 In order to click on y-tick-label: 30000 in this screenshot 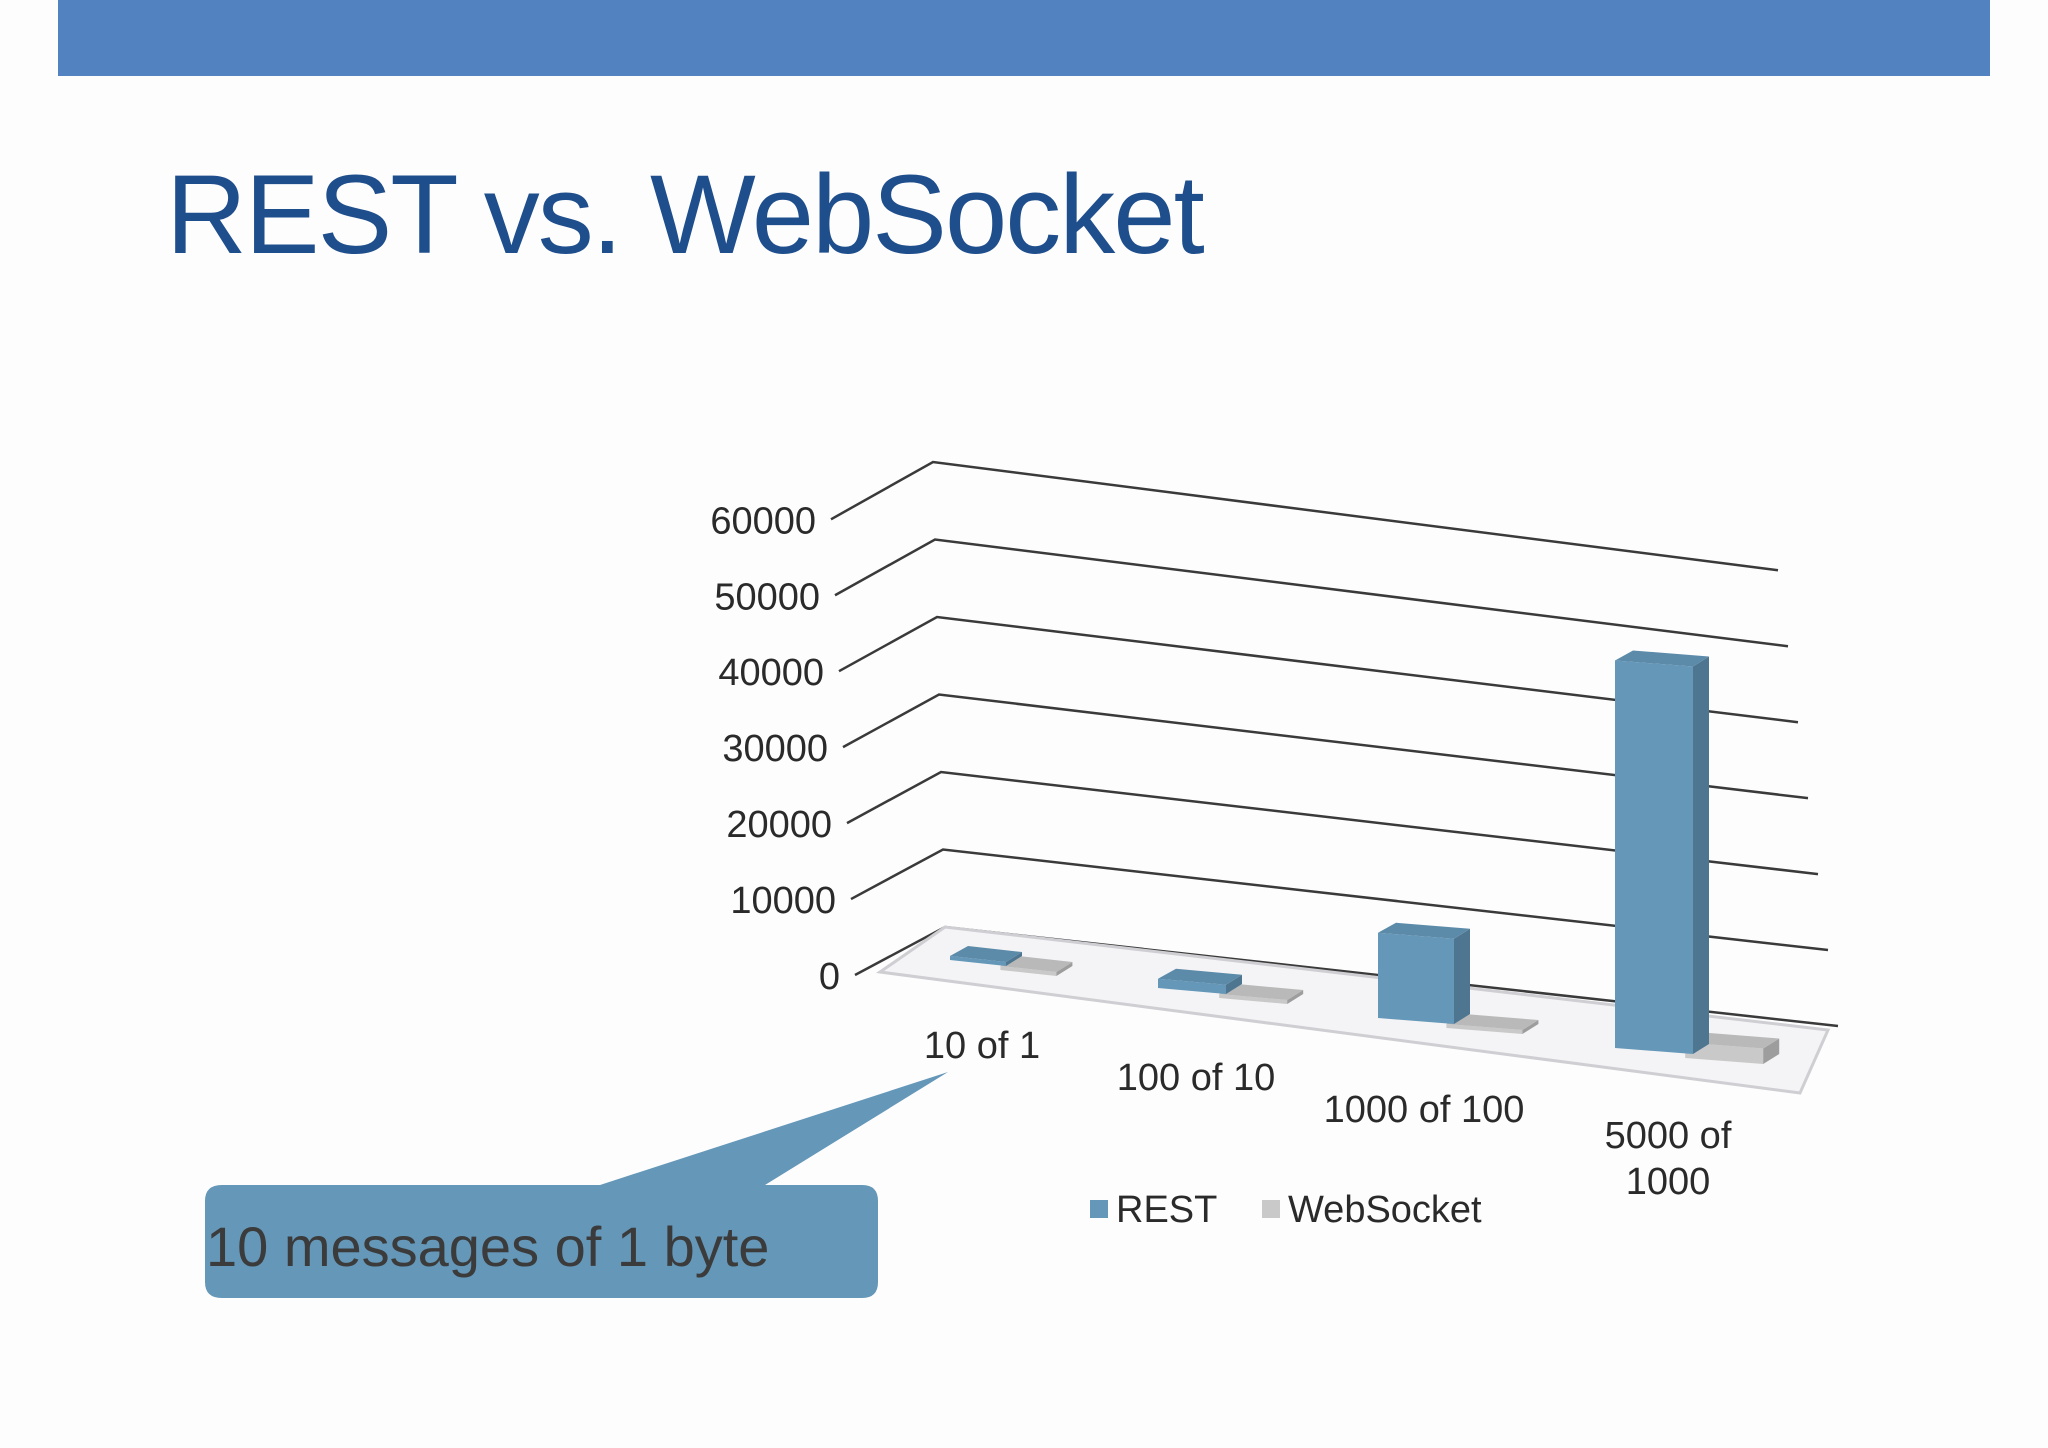, I will do `click(775, 749)`.